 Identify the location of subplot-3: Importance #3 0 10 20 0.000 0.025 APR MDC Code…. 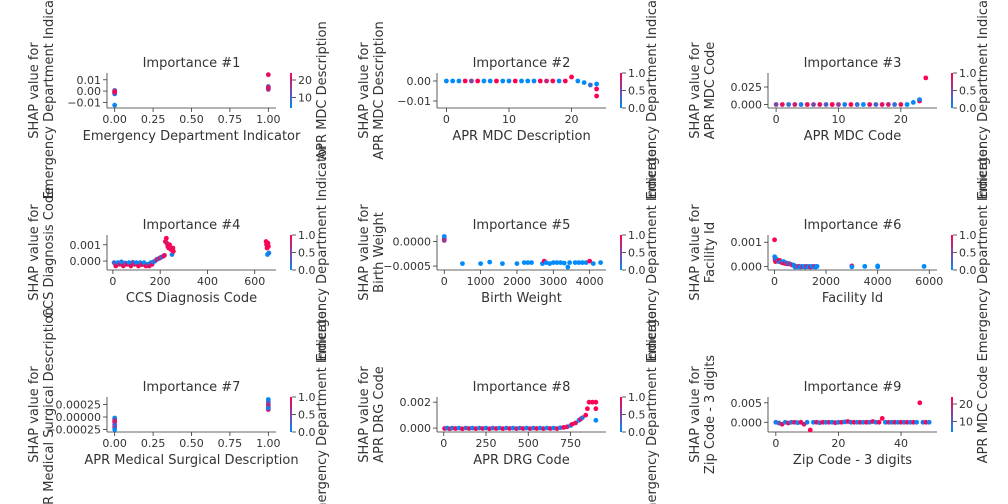
(839, 99).